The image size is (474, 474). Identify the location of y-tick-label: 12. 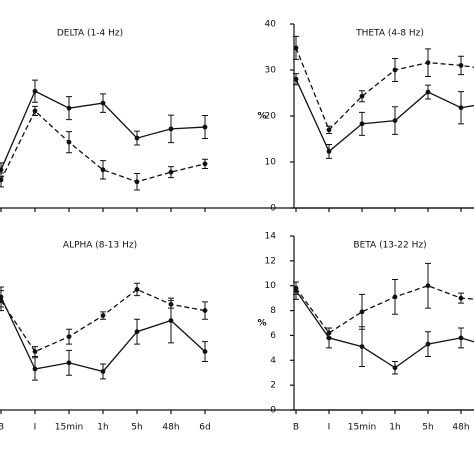
(270, 261).